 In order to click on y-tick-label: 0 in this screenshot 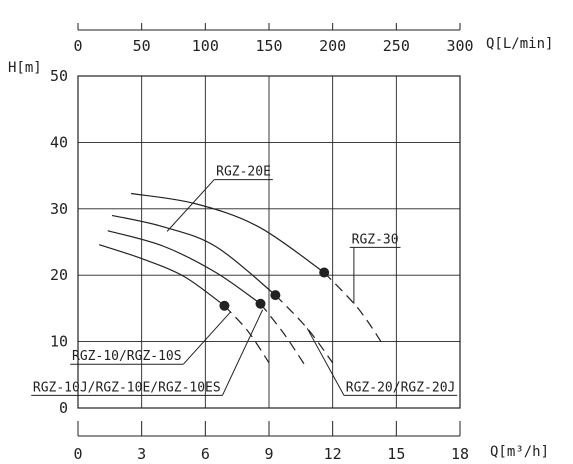, I will do `click(63, 408)`.